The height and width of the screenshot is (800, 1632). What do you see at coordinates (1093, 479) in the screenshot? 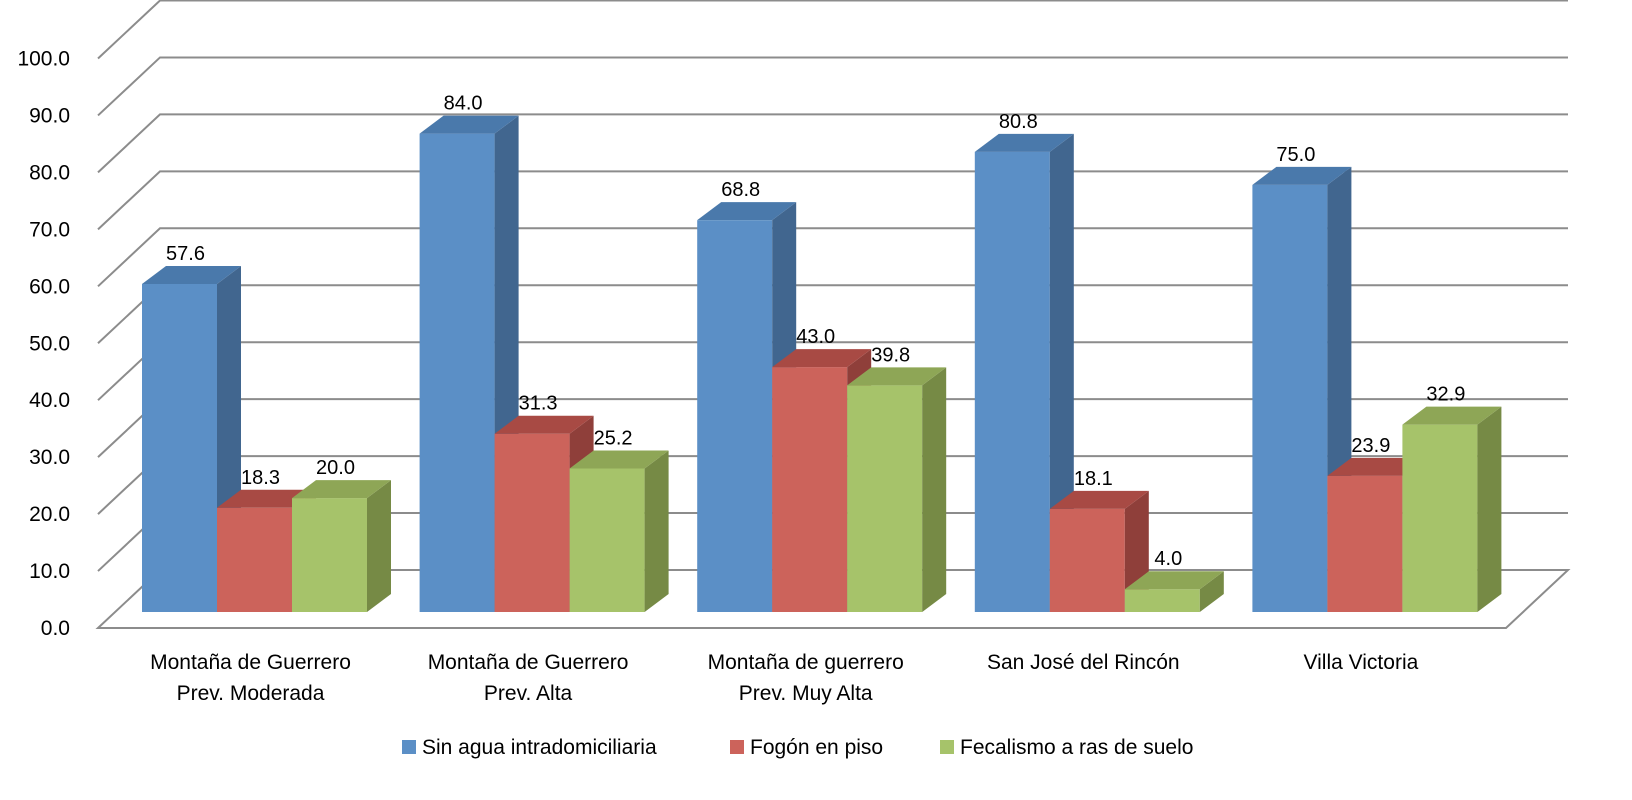
I see `data-label: 18.1` at bounding box center [1093, 479].